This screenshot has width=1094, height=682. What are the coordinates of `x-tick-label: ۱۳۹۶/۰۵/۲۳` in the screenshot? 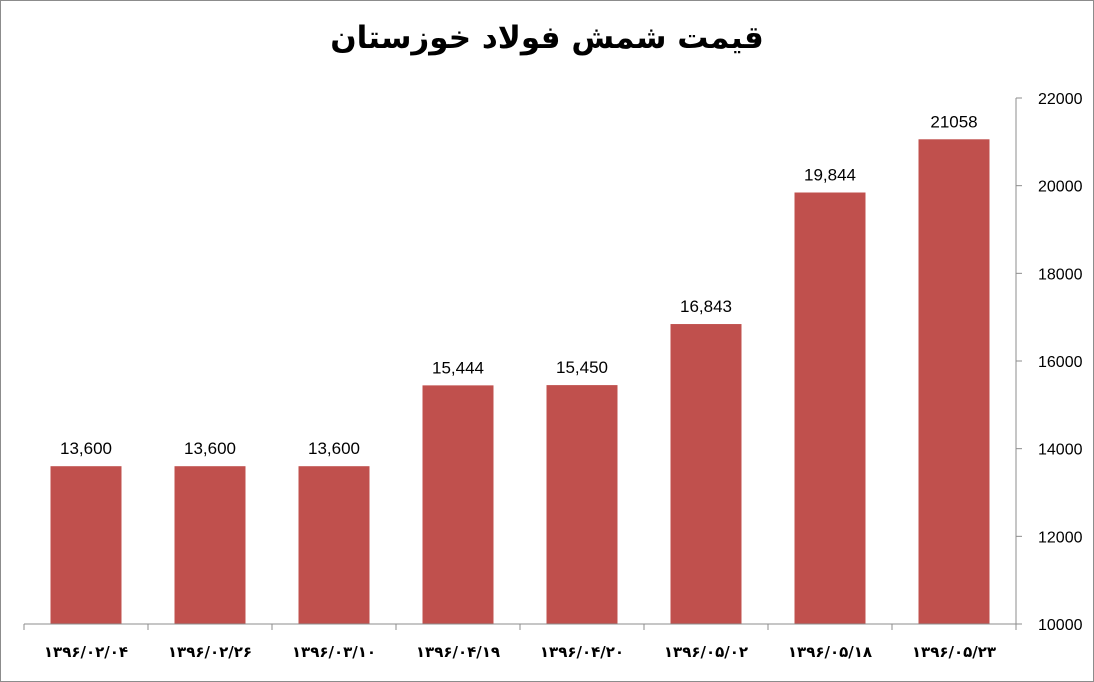 It's located at (954, 652).